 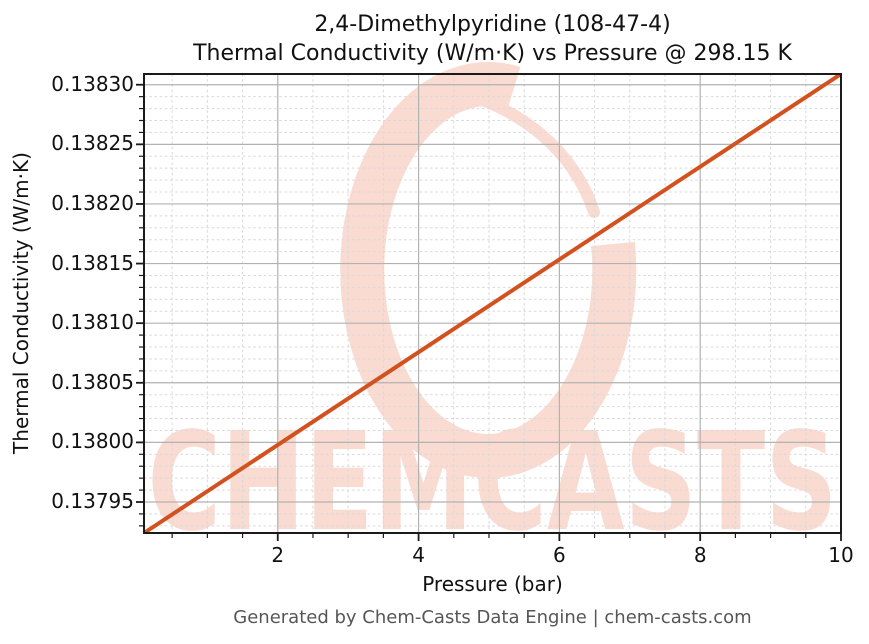 I want to click on x-tick-label: 4, so click(x=418, y=555).